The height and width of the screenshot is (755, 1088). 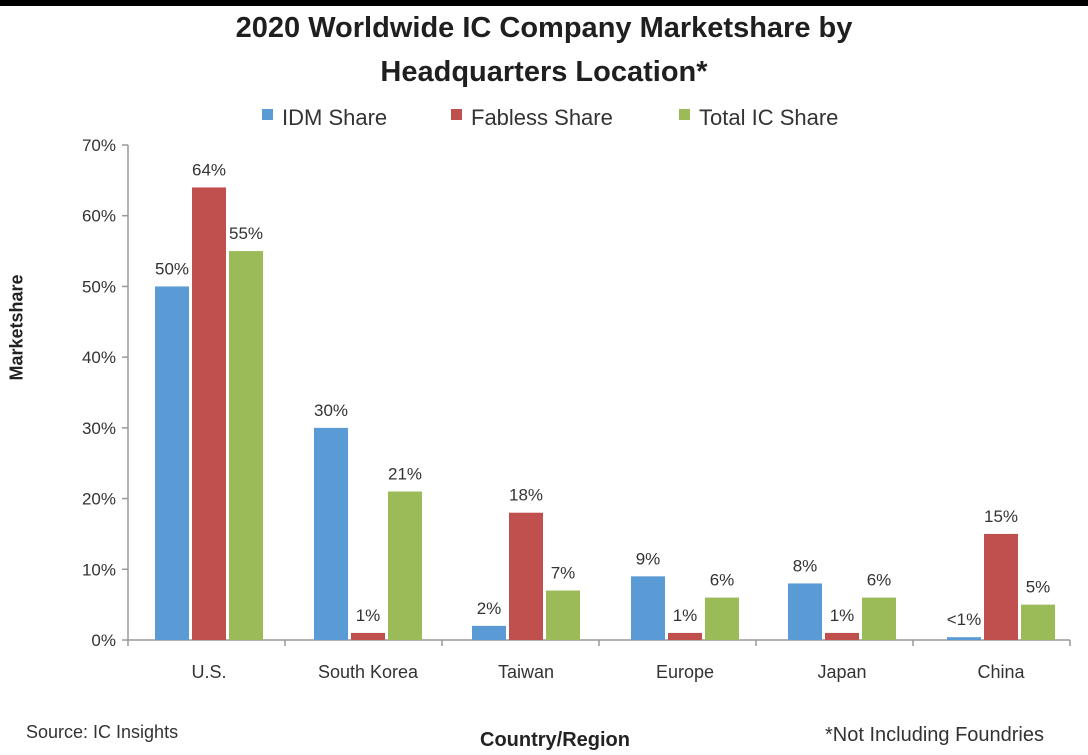 I want to click on value-label-6-3: 5%, so click(x=1038, y=587).